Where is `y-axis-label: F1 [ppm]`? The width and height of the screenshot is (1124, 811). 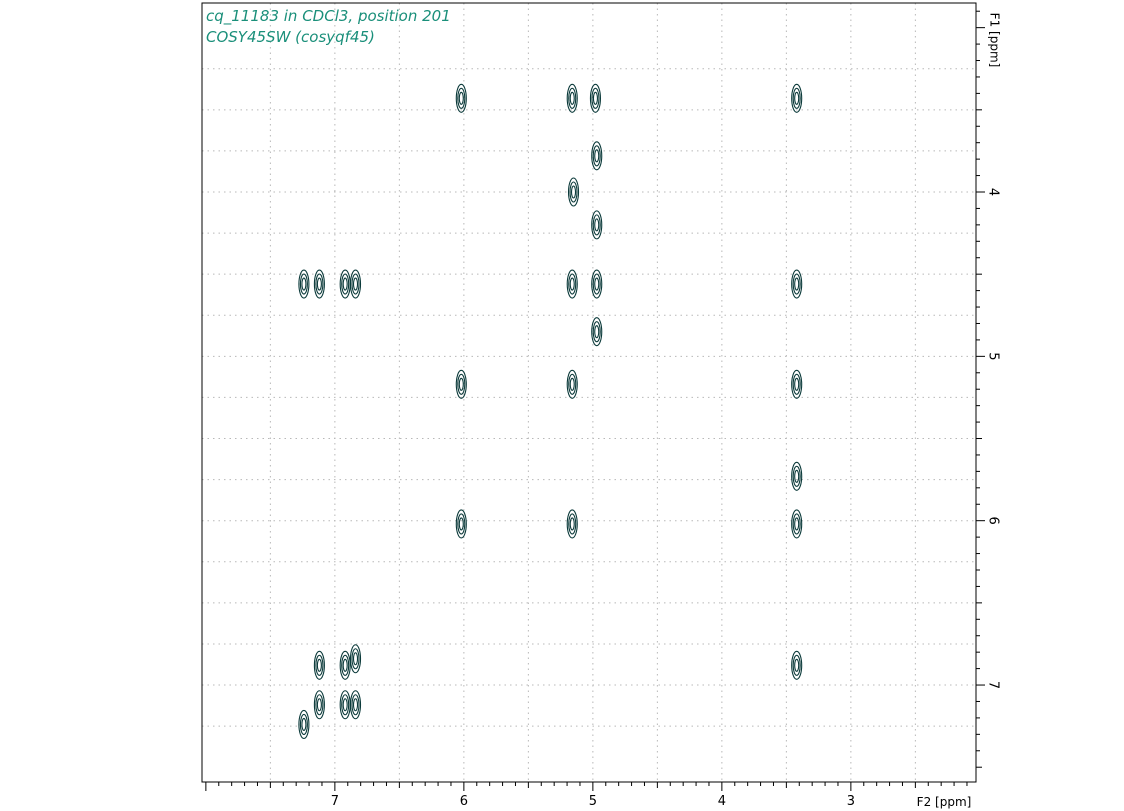 y-axis-label: F1 [ppm] is located at coordinates (995, 40).